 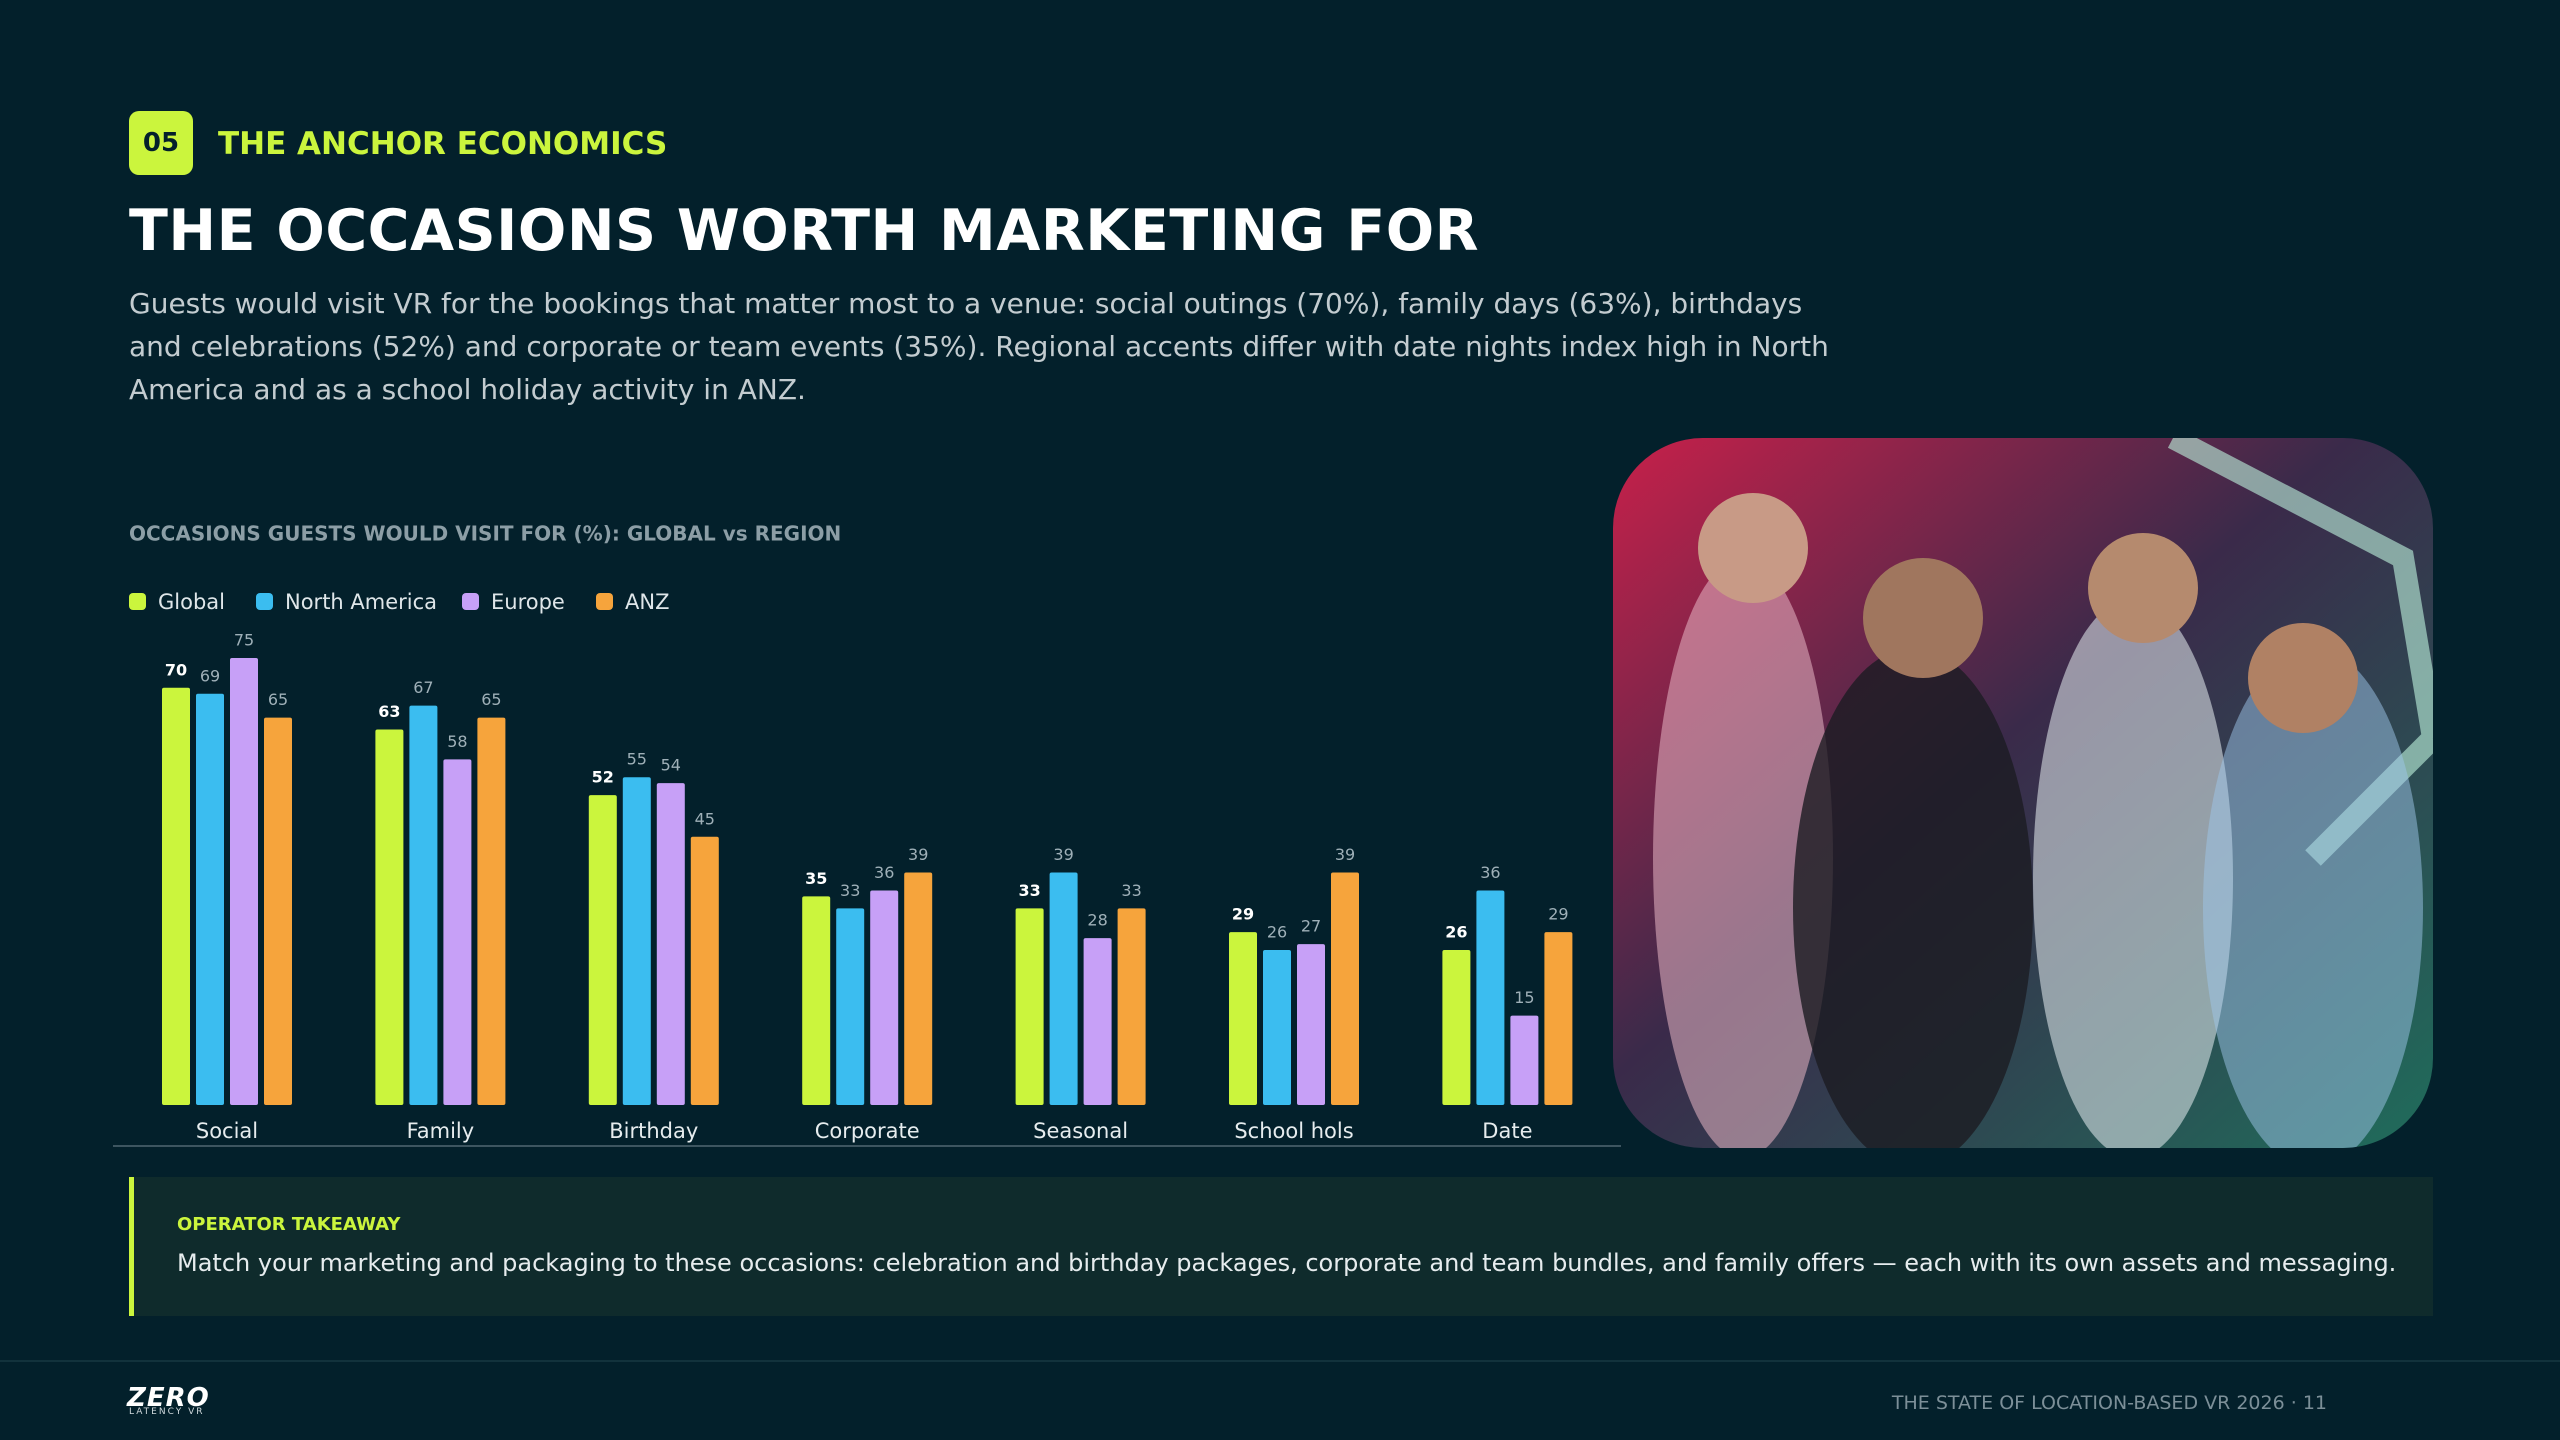 What do you see at coordinates (168, 1398) in the screenshot?
I see `logo: ZERO` at bounding box center [168, 1398].